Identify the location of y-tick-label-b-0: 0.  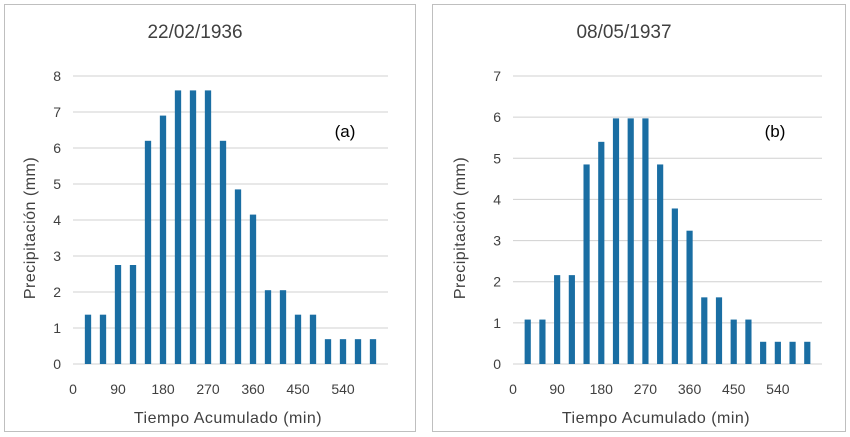
(497, 364).